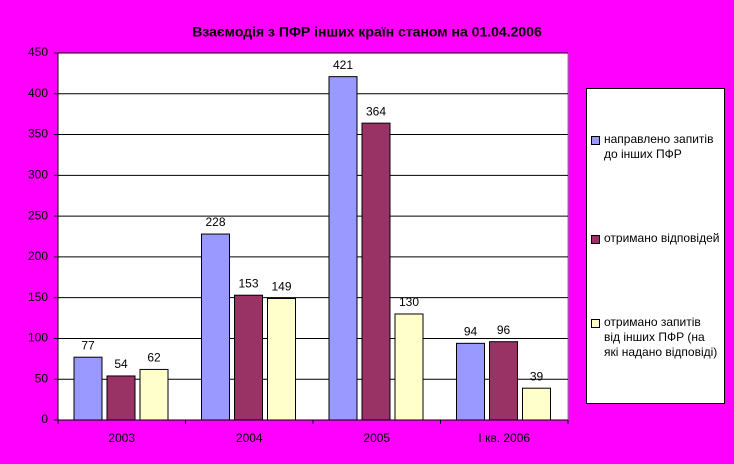  I want to click on y-tick-label: 150, so click(38, 297).